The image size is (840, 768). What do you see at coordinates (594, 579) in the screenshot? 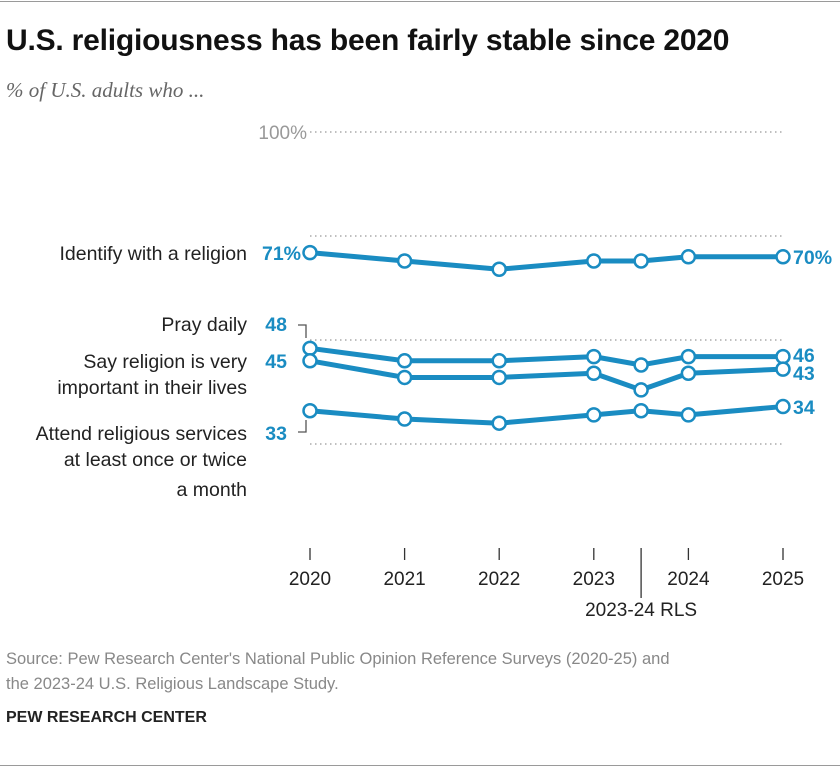
I see `x-tick-label: 2023` at bounding box center [594, 579].